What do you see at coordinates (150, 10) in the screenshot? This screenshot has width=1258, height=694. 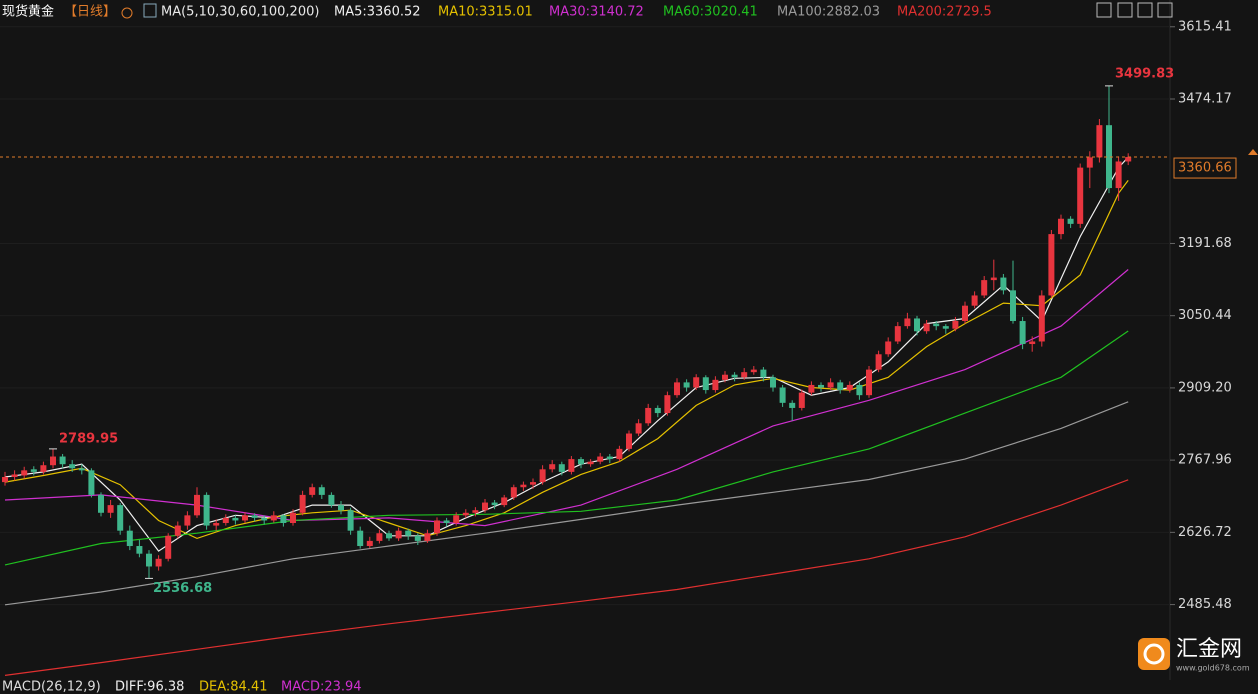 I see `ma-icon` at bounding box center [150, 10].